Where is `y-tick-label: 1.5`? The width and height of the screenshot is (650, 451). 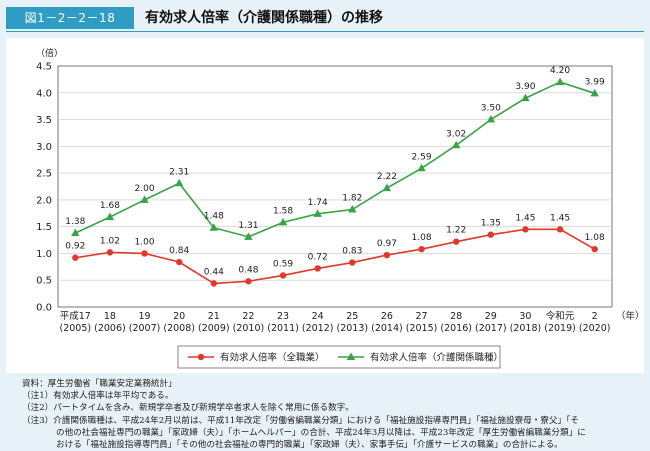
y-tick-label: 1.5 is located at coordinates (44, 227).